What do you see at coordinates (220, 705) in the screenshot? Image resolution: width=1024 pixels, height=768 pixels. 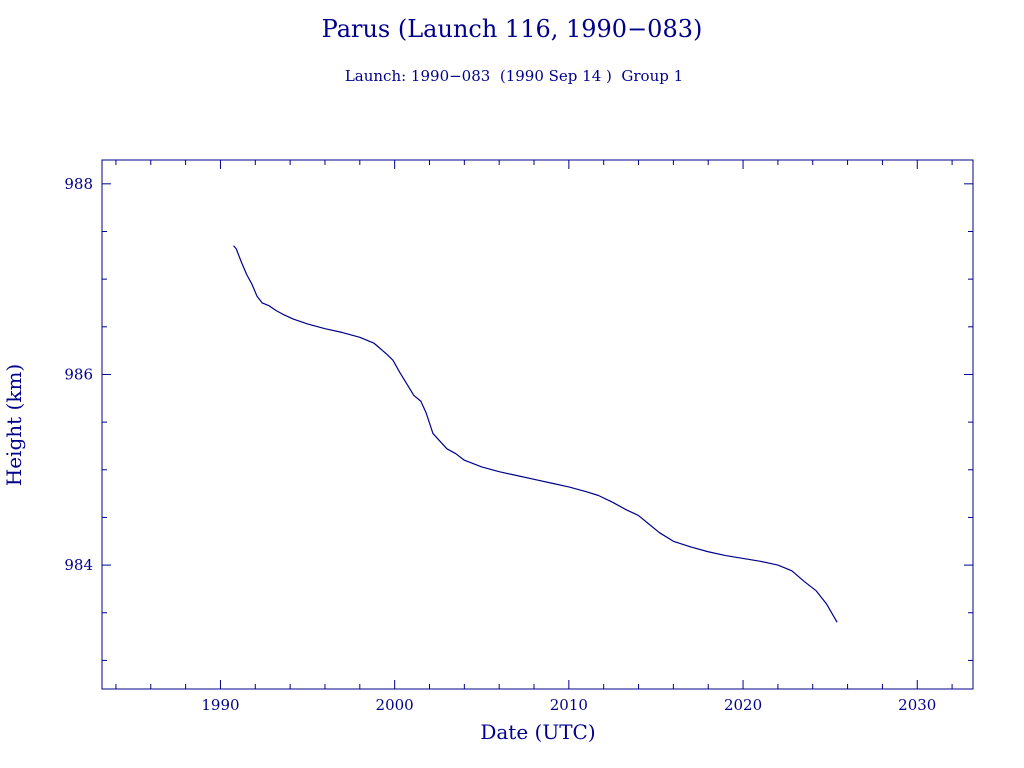 I see `x-tick-label: 1990` at bounding box center [220, 705].